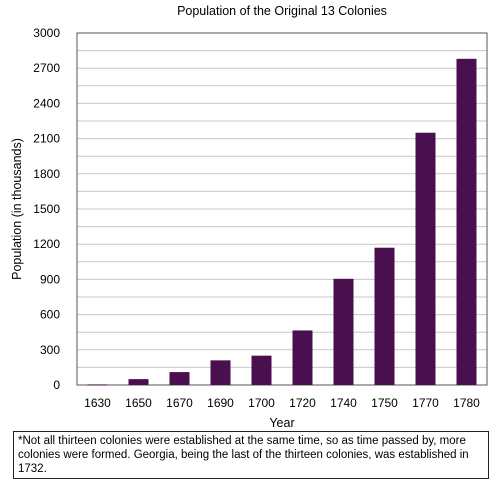 Image resolution: width=502 pixels, height=480 pixels. What do you see at coordinates (281, 423) in the screenshot?
I see `x-axis-label: Year` at bounding box center [281, 423].